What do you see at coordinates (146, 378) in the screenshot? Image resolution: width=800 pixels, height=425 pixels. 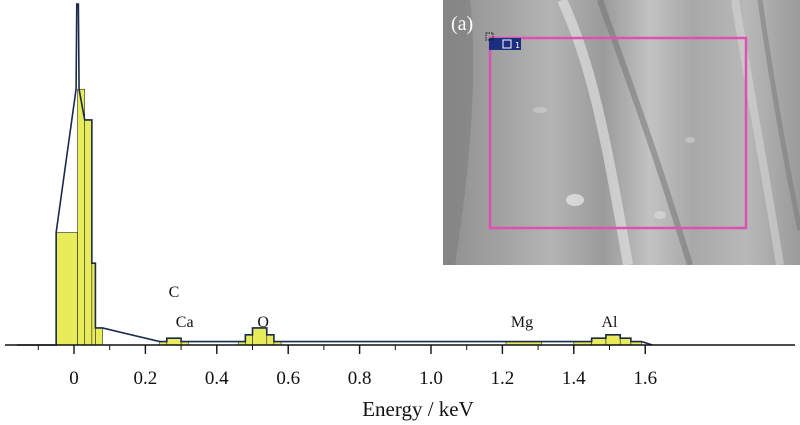 I see `x-tick-label: 0.2` at bounding box center [146, 378].